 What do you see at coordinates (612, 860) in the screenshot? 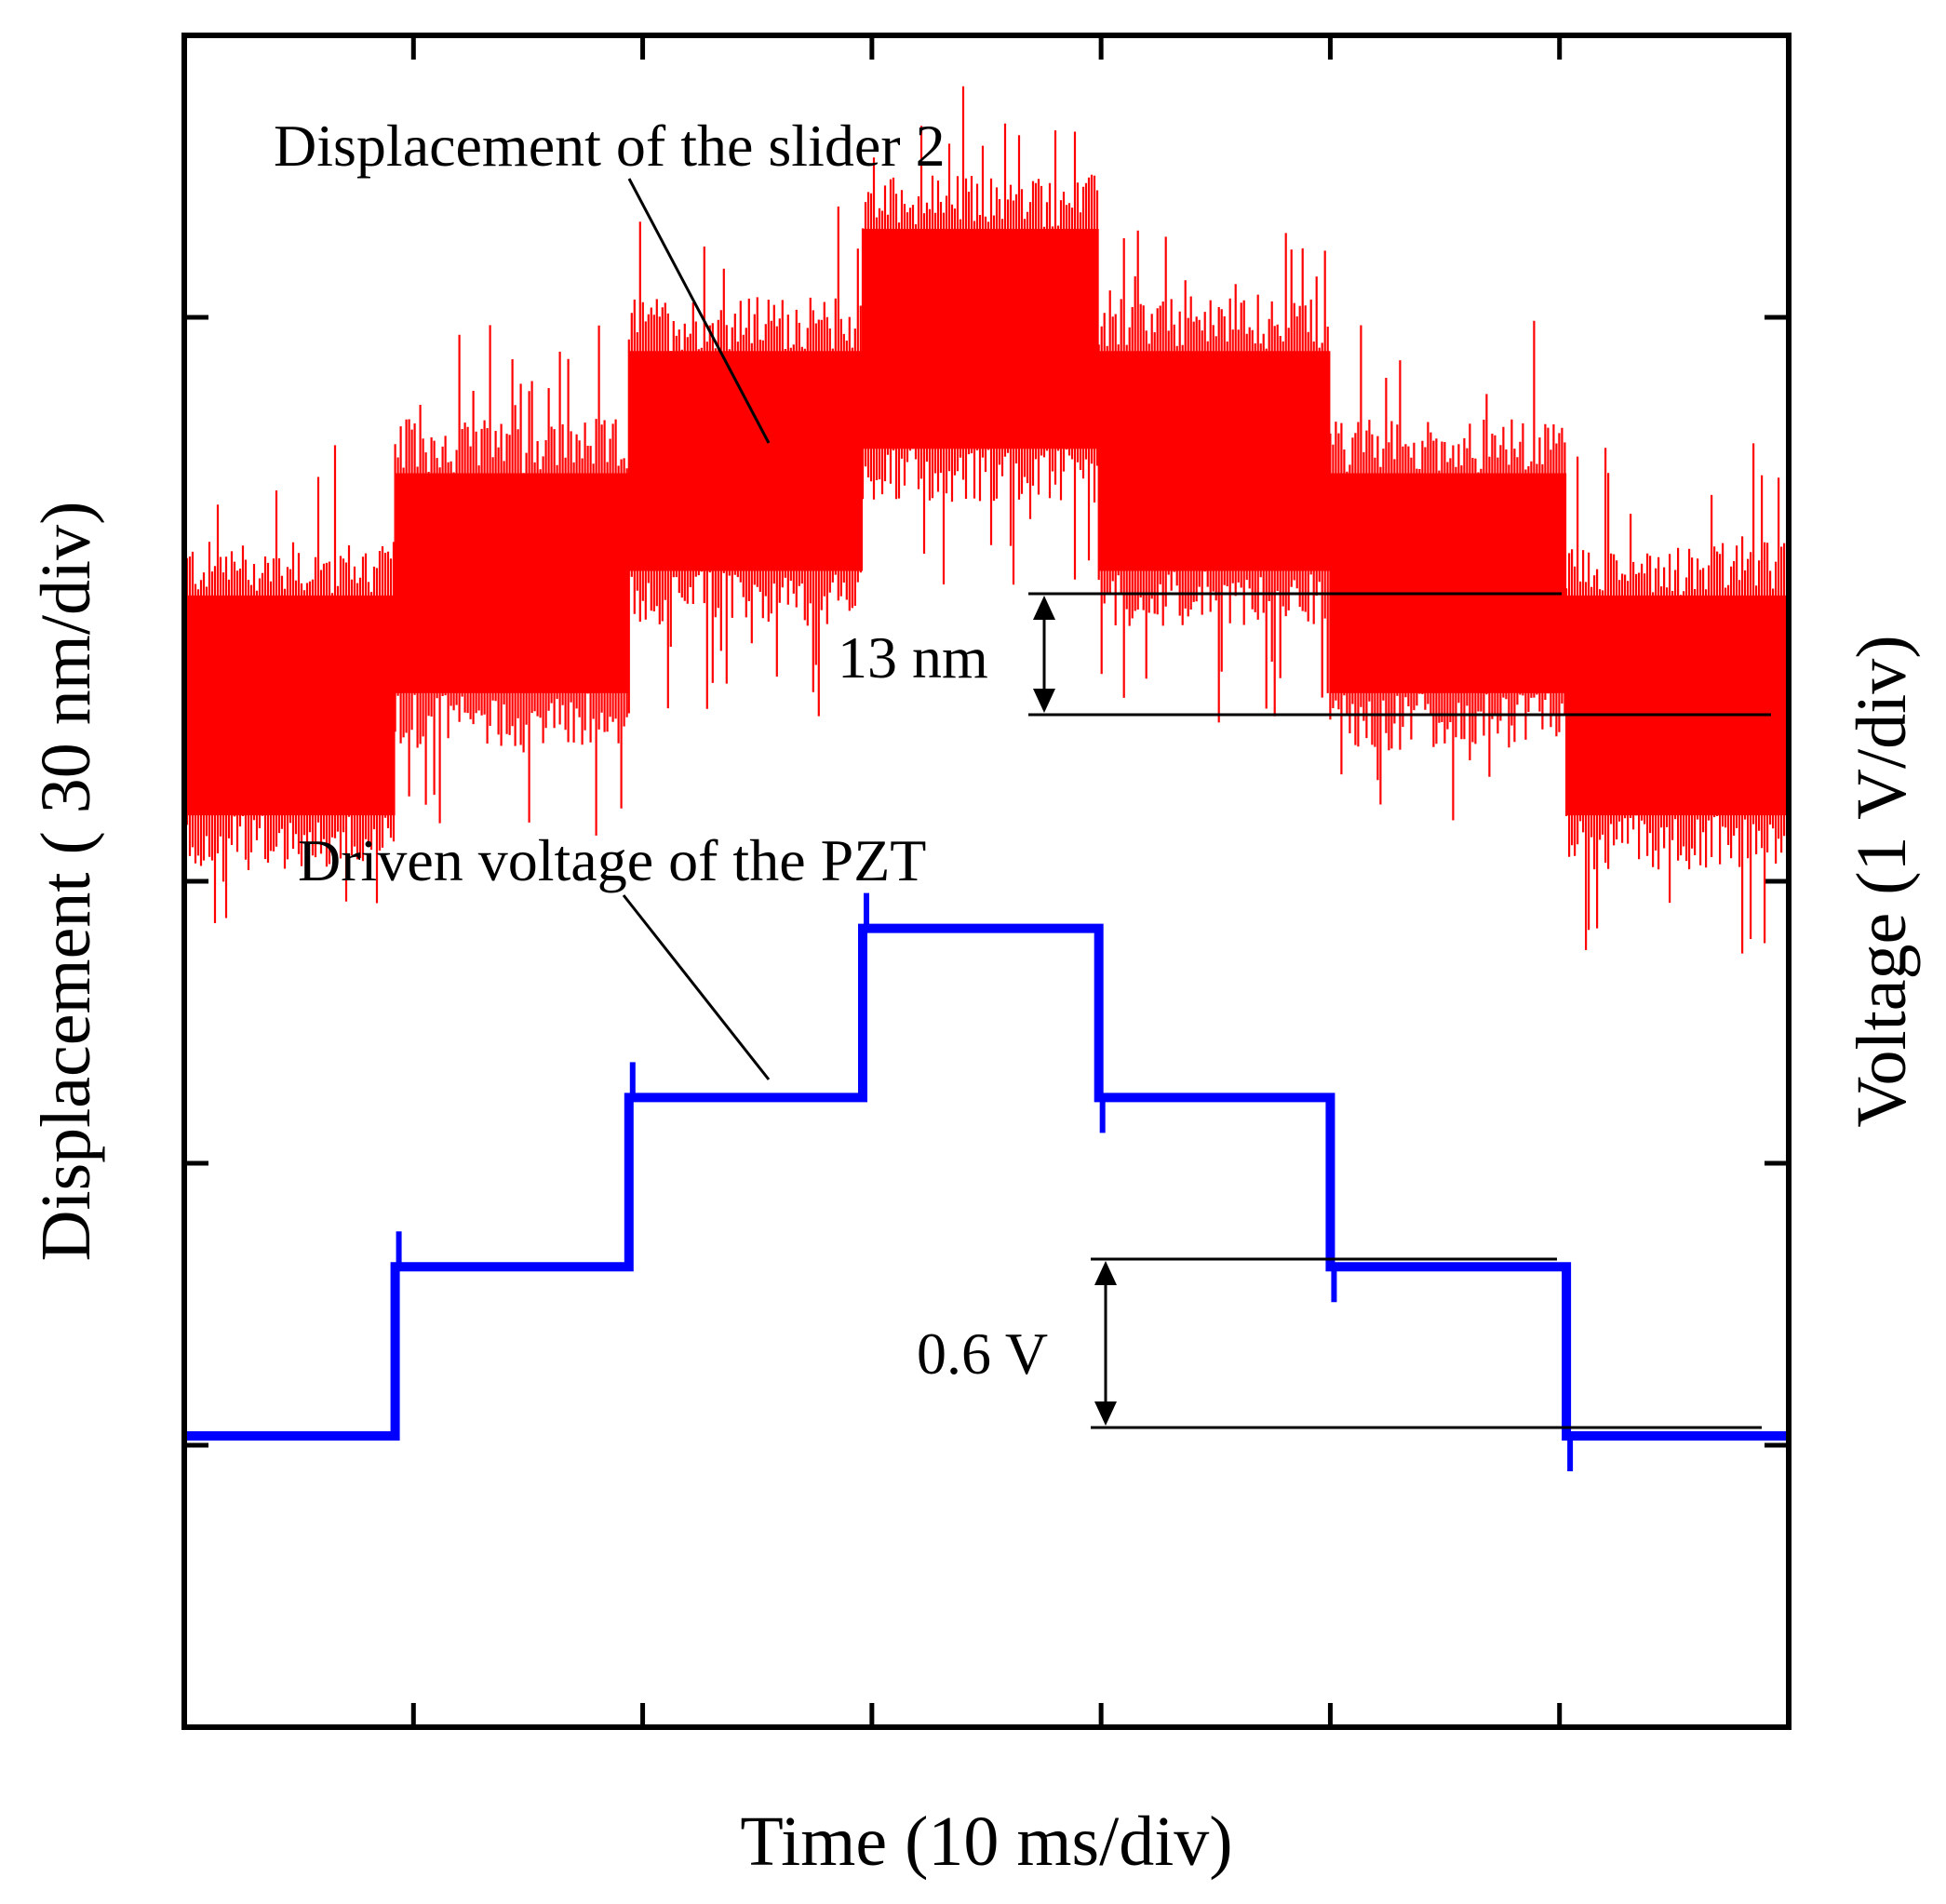
I see `annotation-voltage-label: Driven voltage of the PZT` at bounding box center [612, 860].